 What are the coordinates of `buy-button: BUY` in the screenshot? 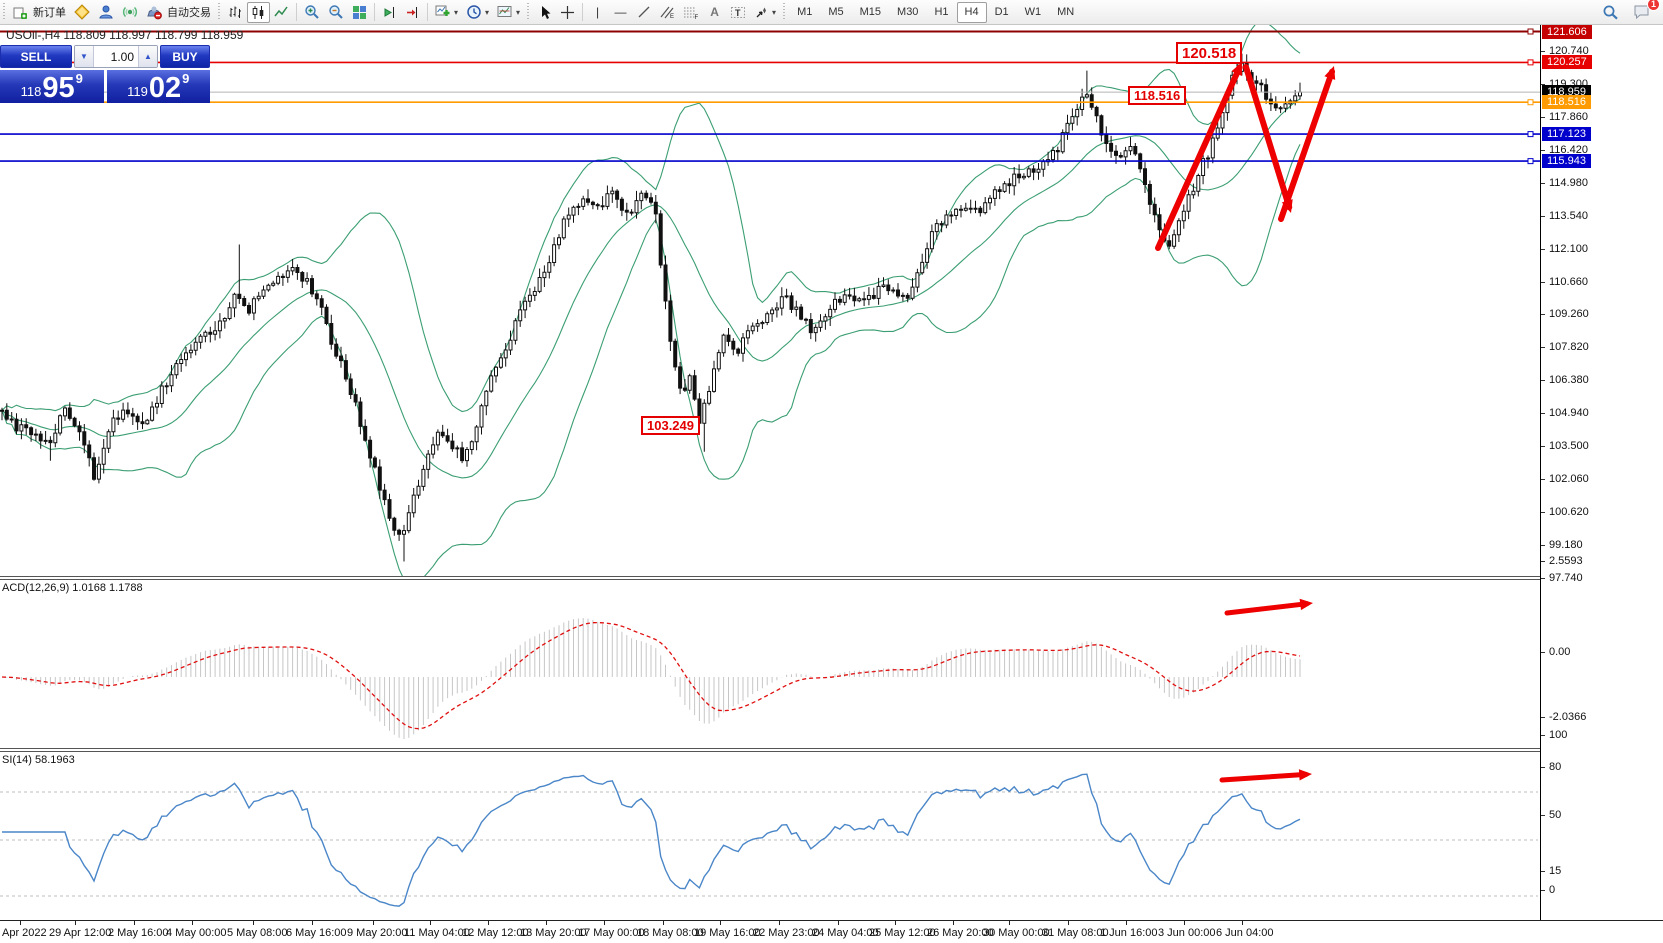 It's located at (185, 56).